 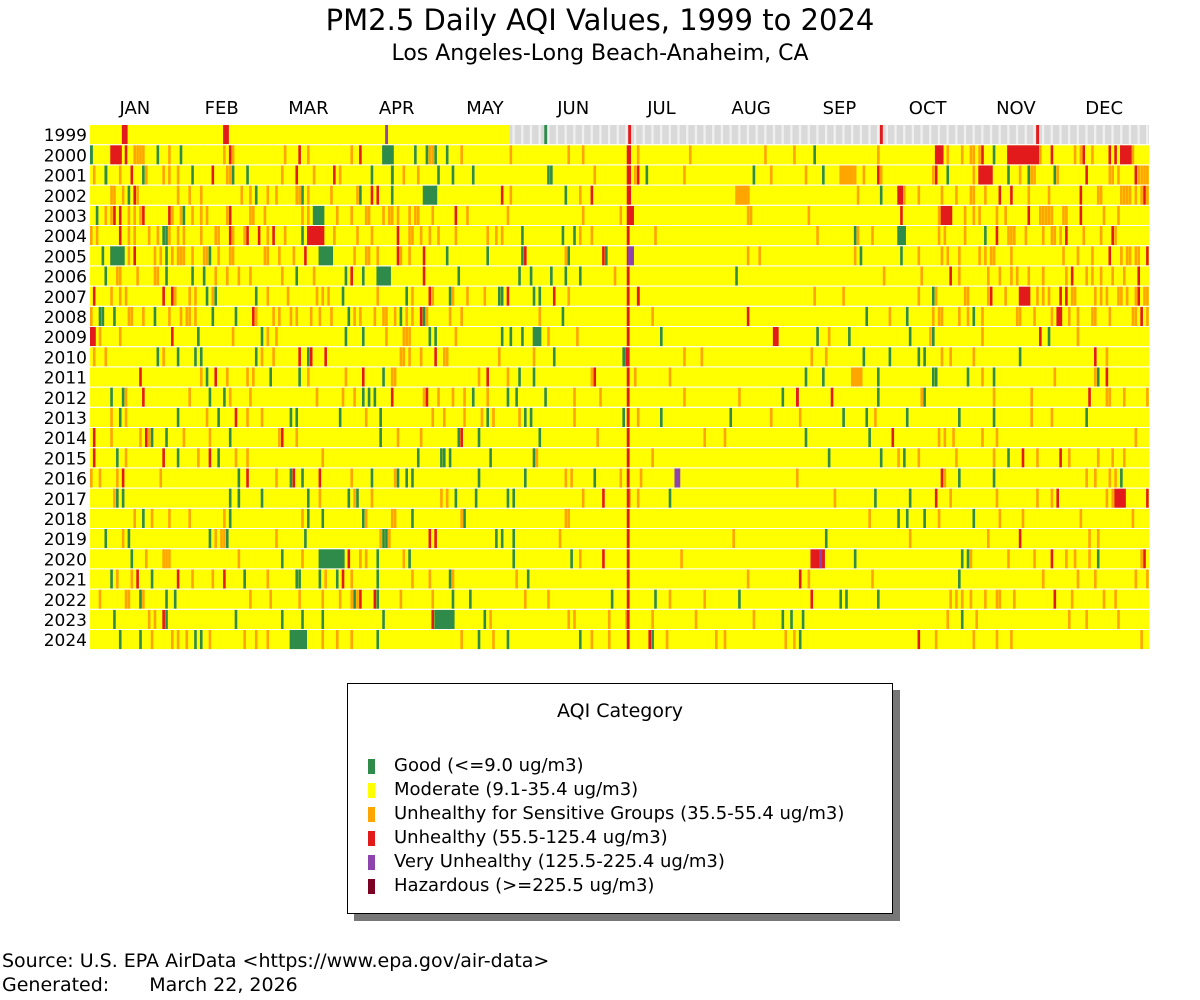 What do you see at coordinates (518, 838) in the screenshot?
I see `legend-item-unhealthy: Unhealthy (55.5-125.4 ug/m3)` at bounding box center [518, 838].